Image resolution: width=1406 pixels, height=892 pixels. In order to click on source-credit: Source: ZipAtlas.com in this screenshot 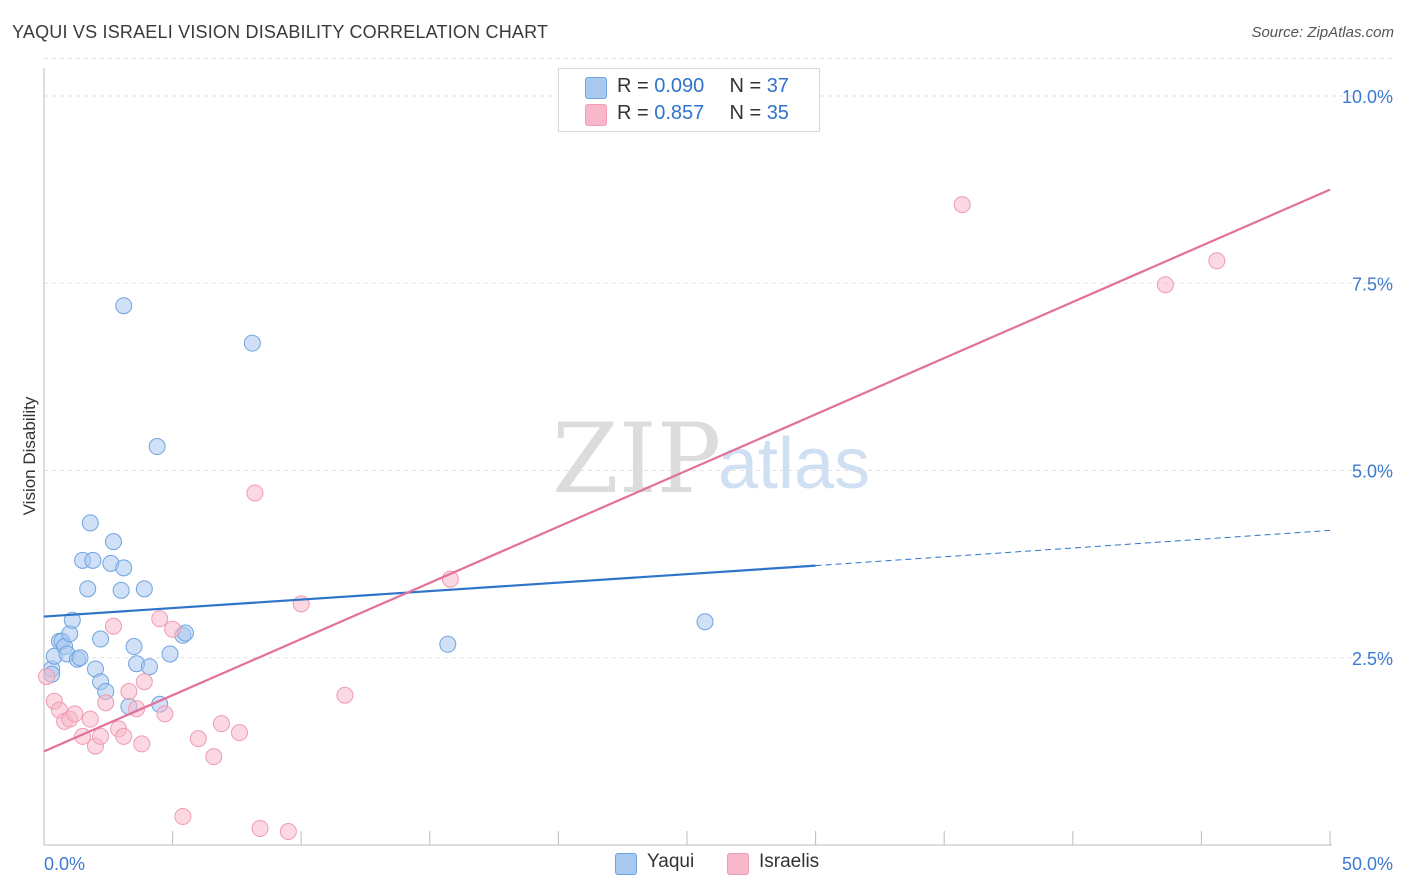, I will do `click(1322, 32)`.